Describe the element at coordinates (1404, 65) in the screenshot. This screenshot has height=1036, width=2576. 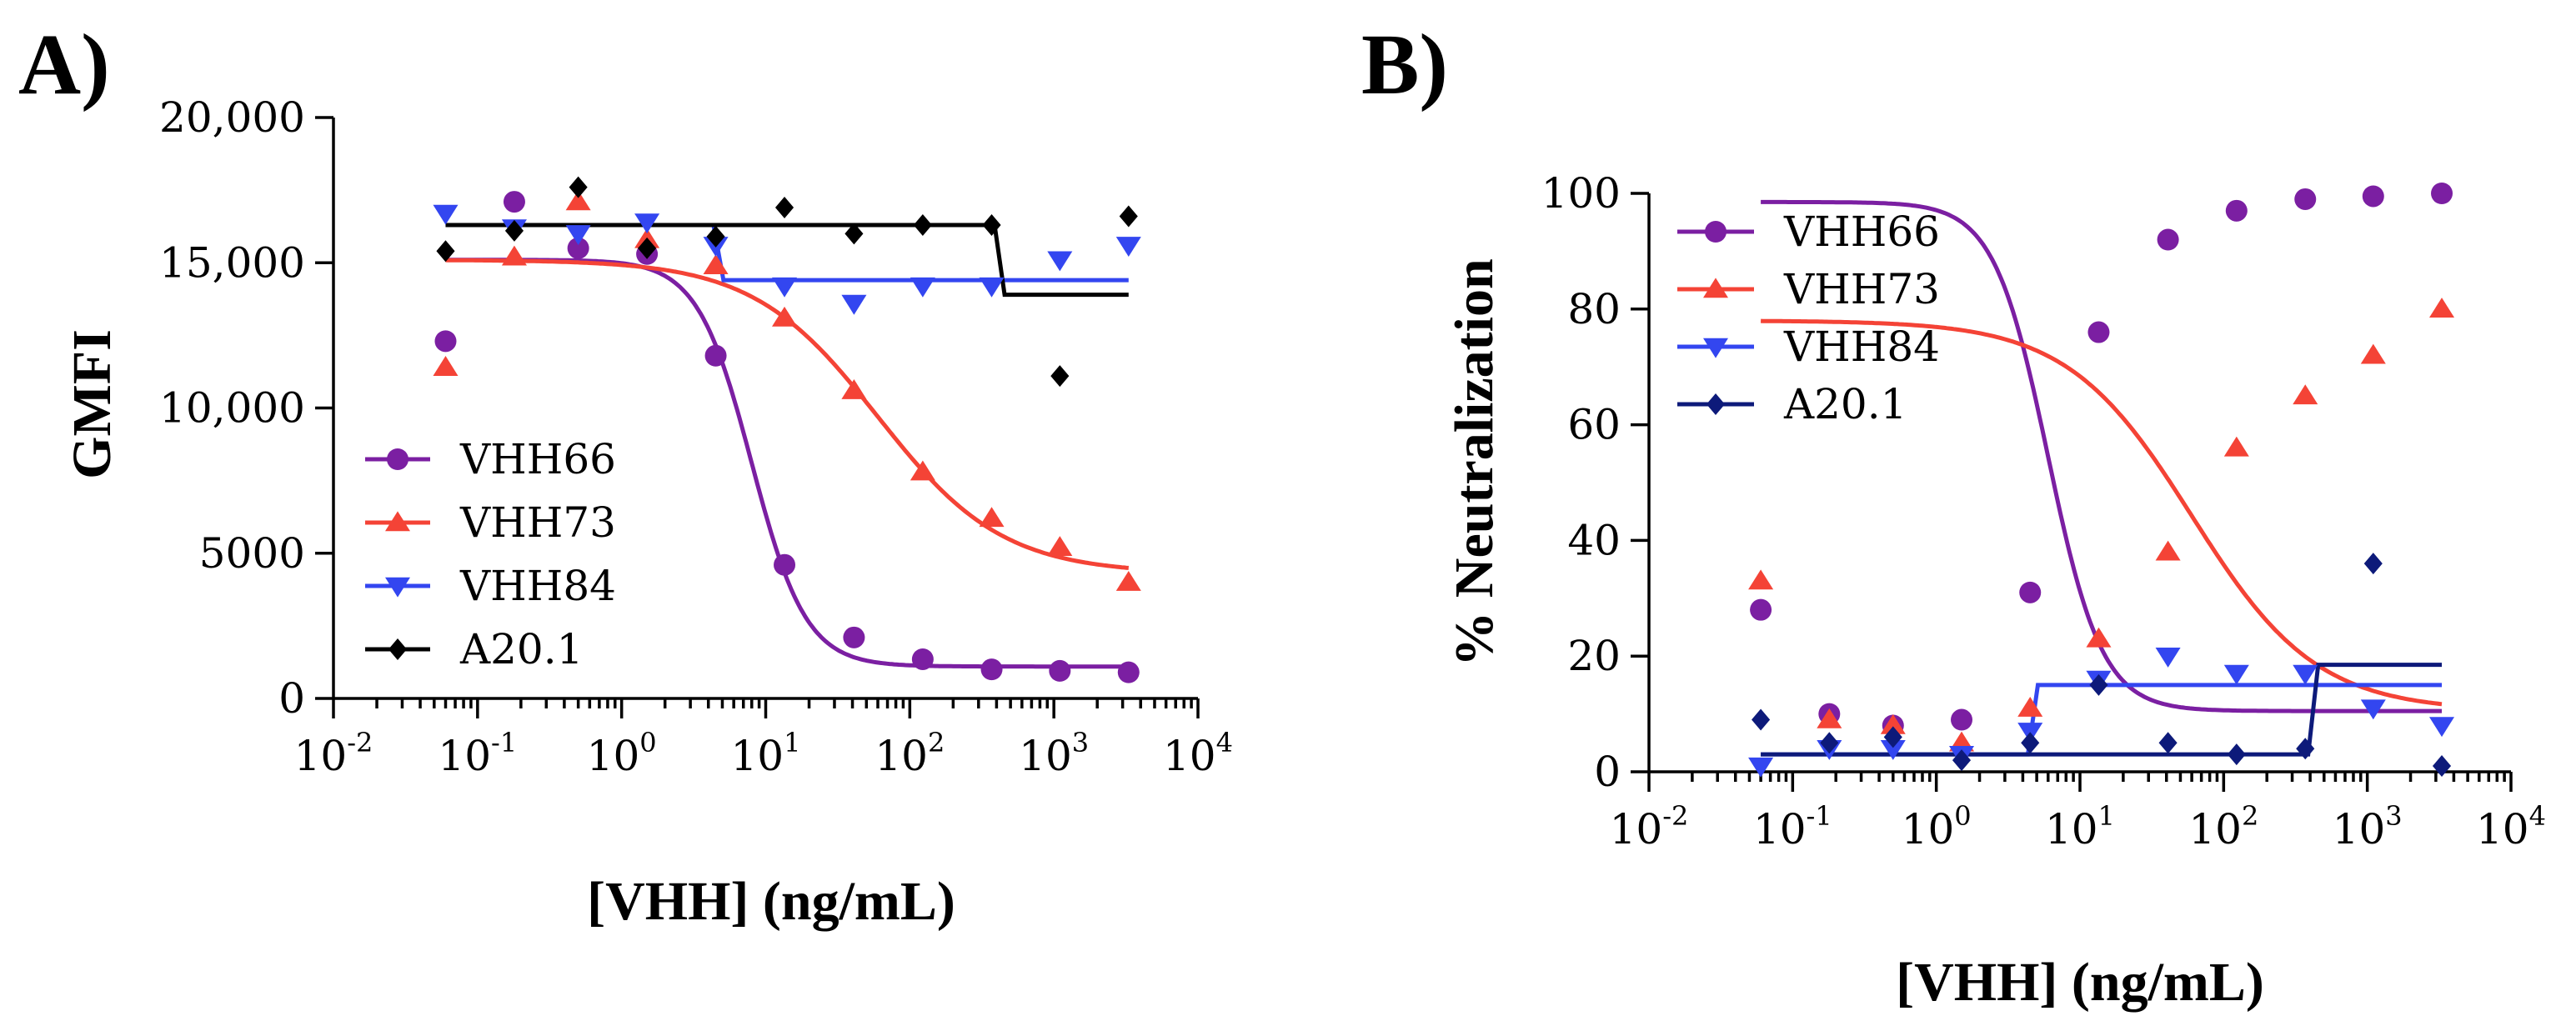
I see `panel-b-label: B)` at that location.